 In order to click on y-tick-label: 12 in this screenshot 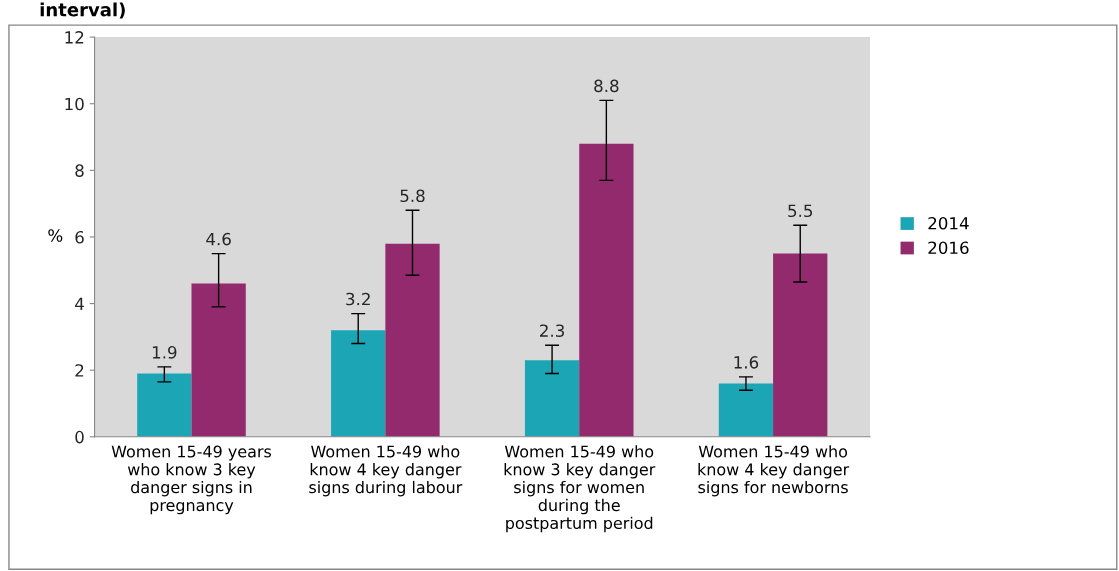, I will do `click(74, 37)`.